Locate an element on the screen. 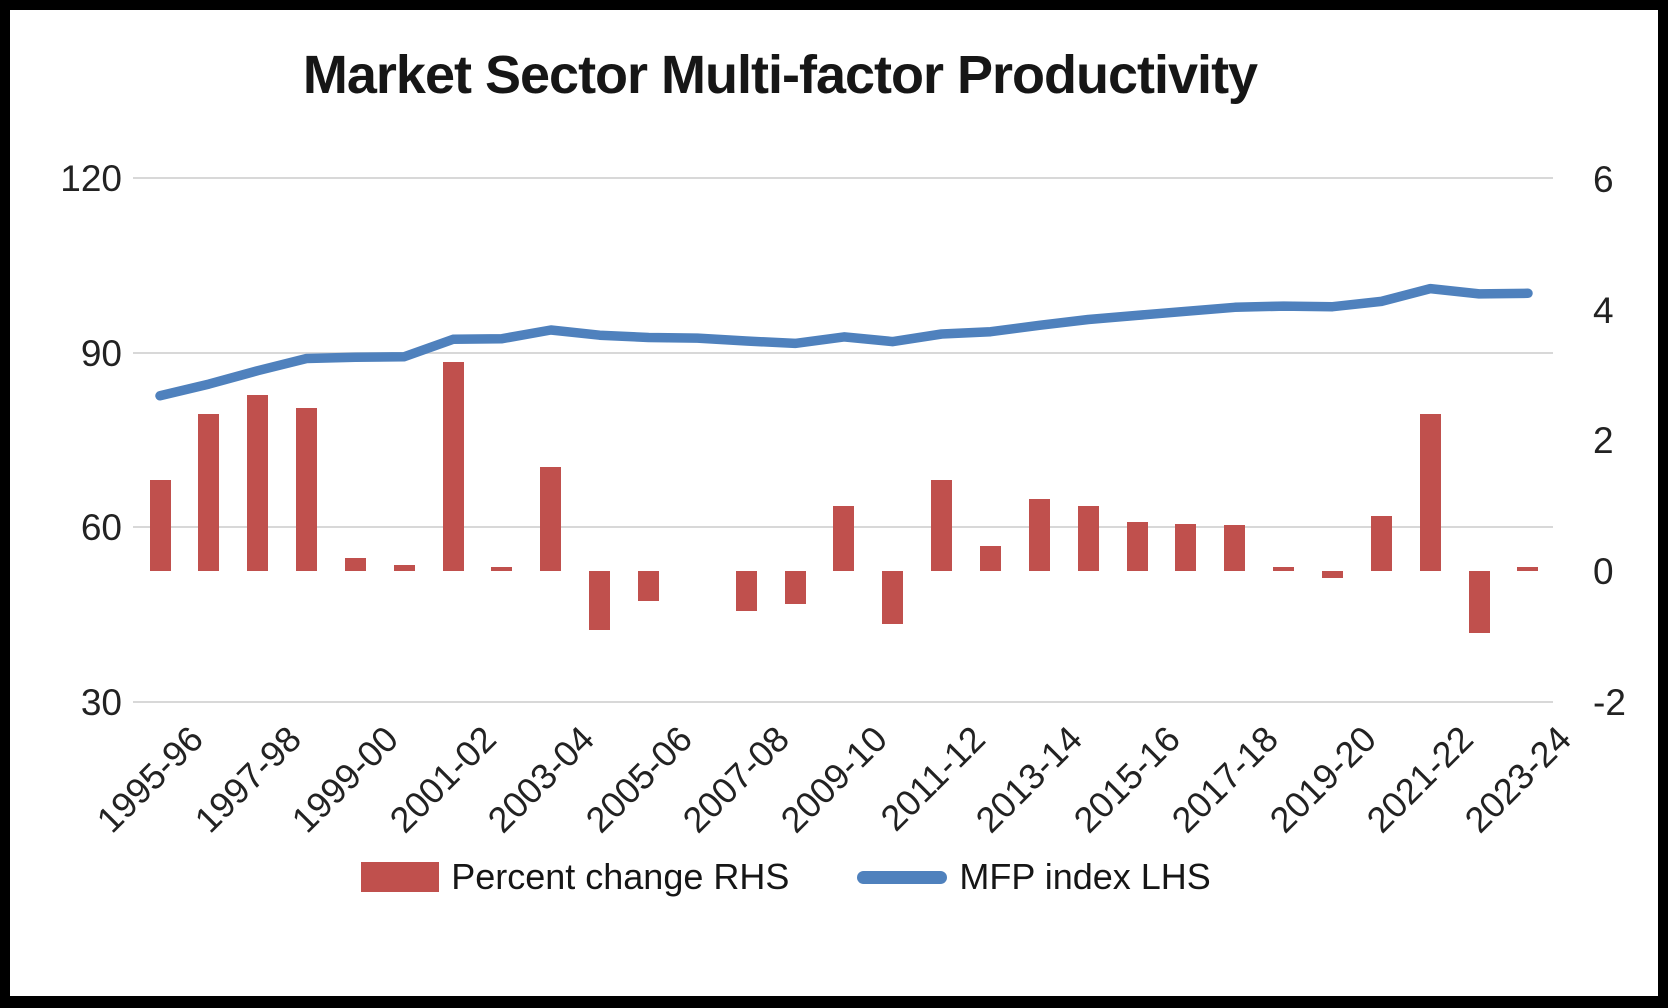 The image size is (1668, 1008). right-axis-label-4: 4 is located at coordinates (1603, 310).